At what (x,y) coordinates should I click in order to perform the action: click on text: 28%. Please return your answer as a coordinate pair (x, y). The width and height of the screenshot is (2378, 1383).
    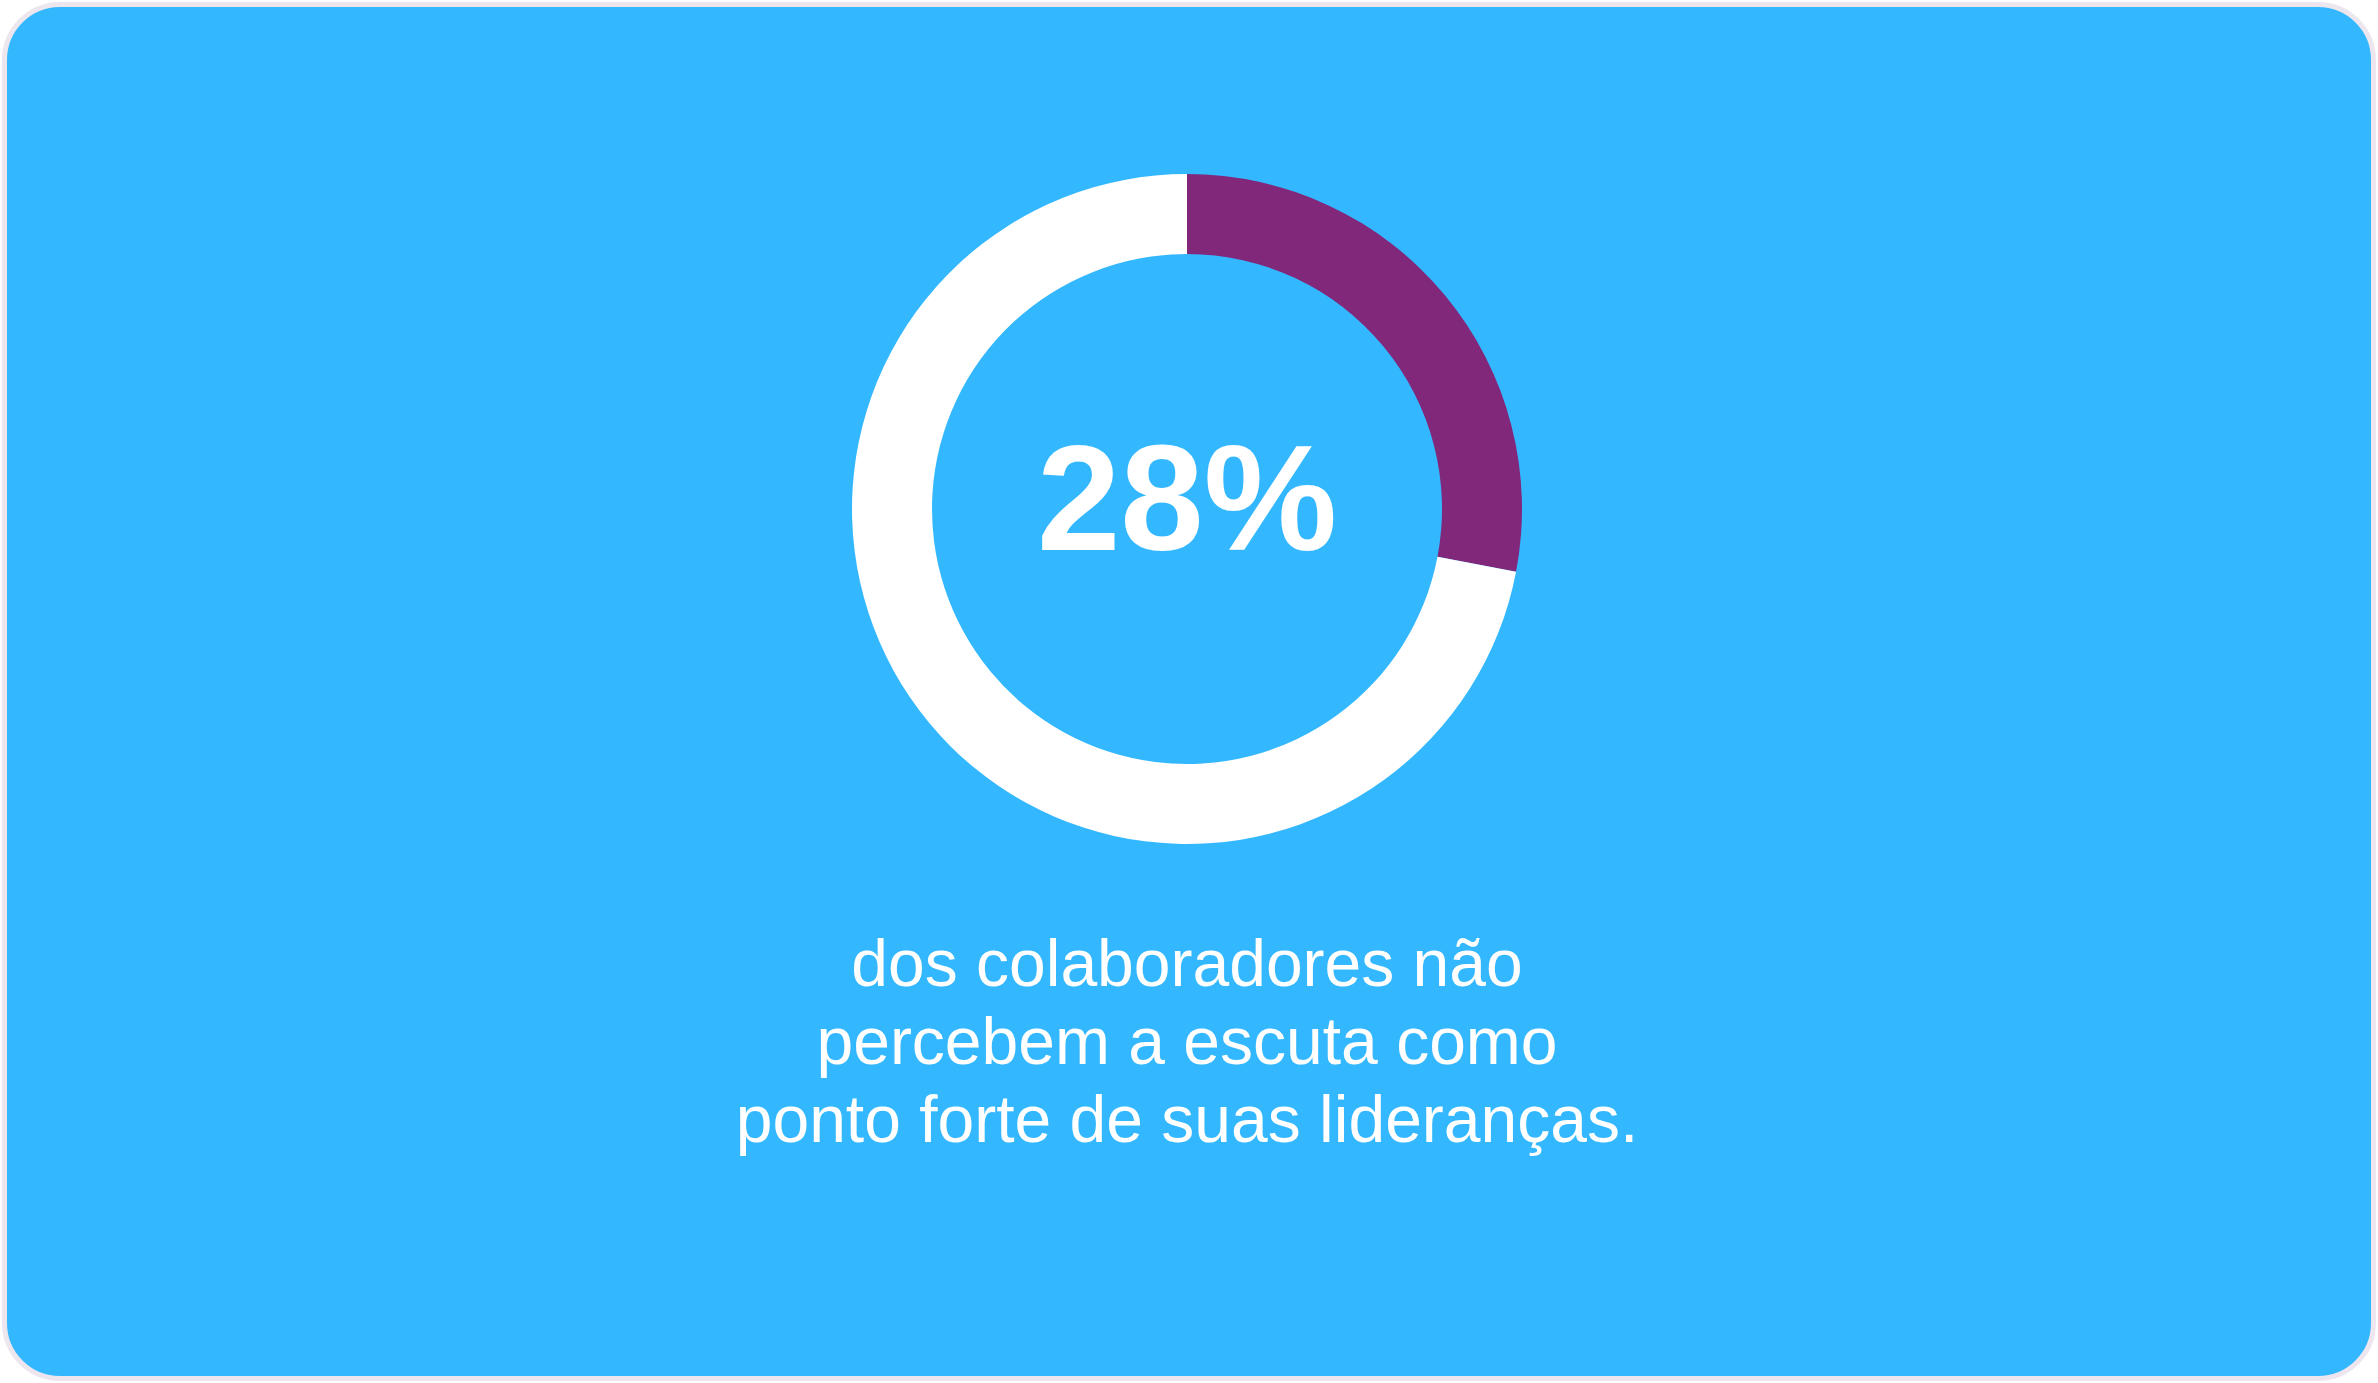
    Looking at the image, I should click on (1187, 498).